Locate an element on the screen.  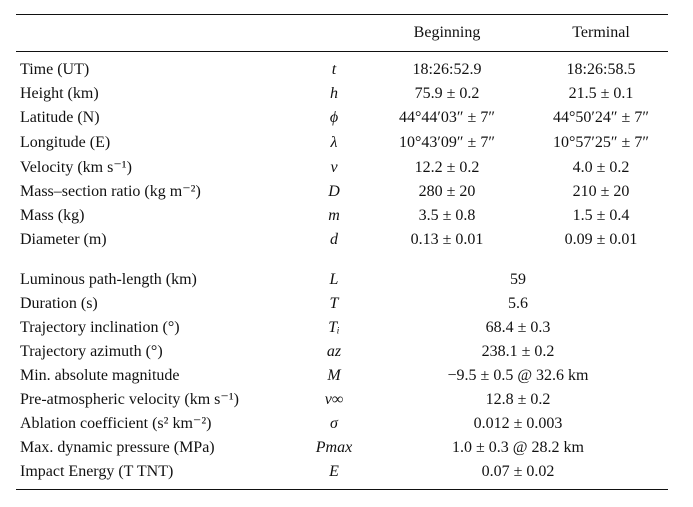
single-value: 68.4 ± 0.3 is located at coordinates (518, 327).